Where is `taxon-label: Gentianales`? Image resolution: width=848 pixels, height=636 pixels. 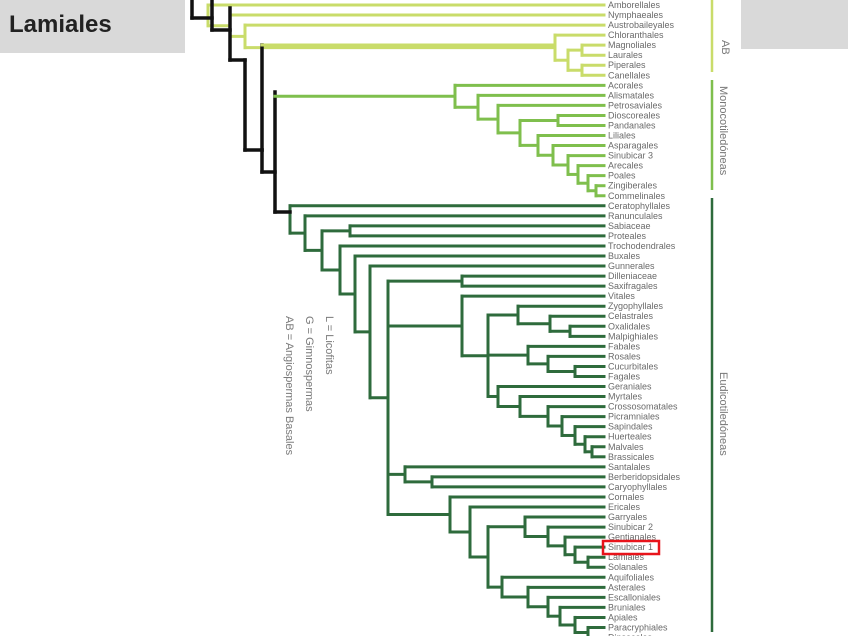 taxon-label: Gentianales is located at coordinates (632, 537).